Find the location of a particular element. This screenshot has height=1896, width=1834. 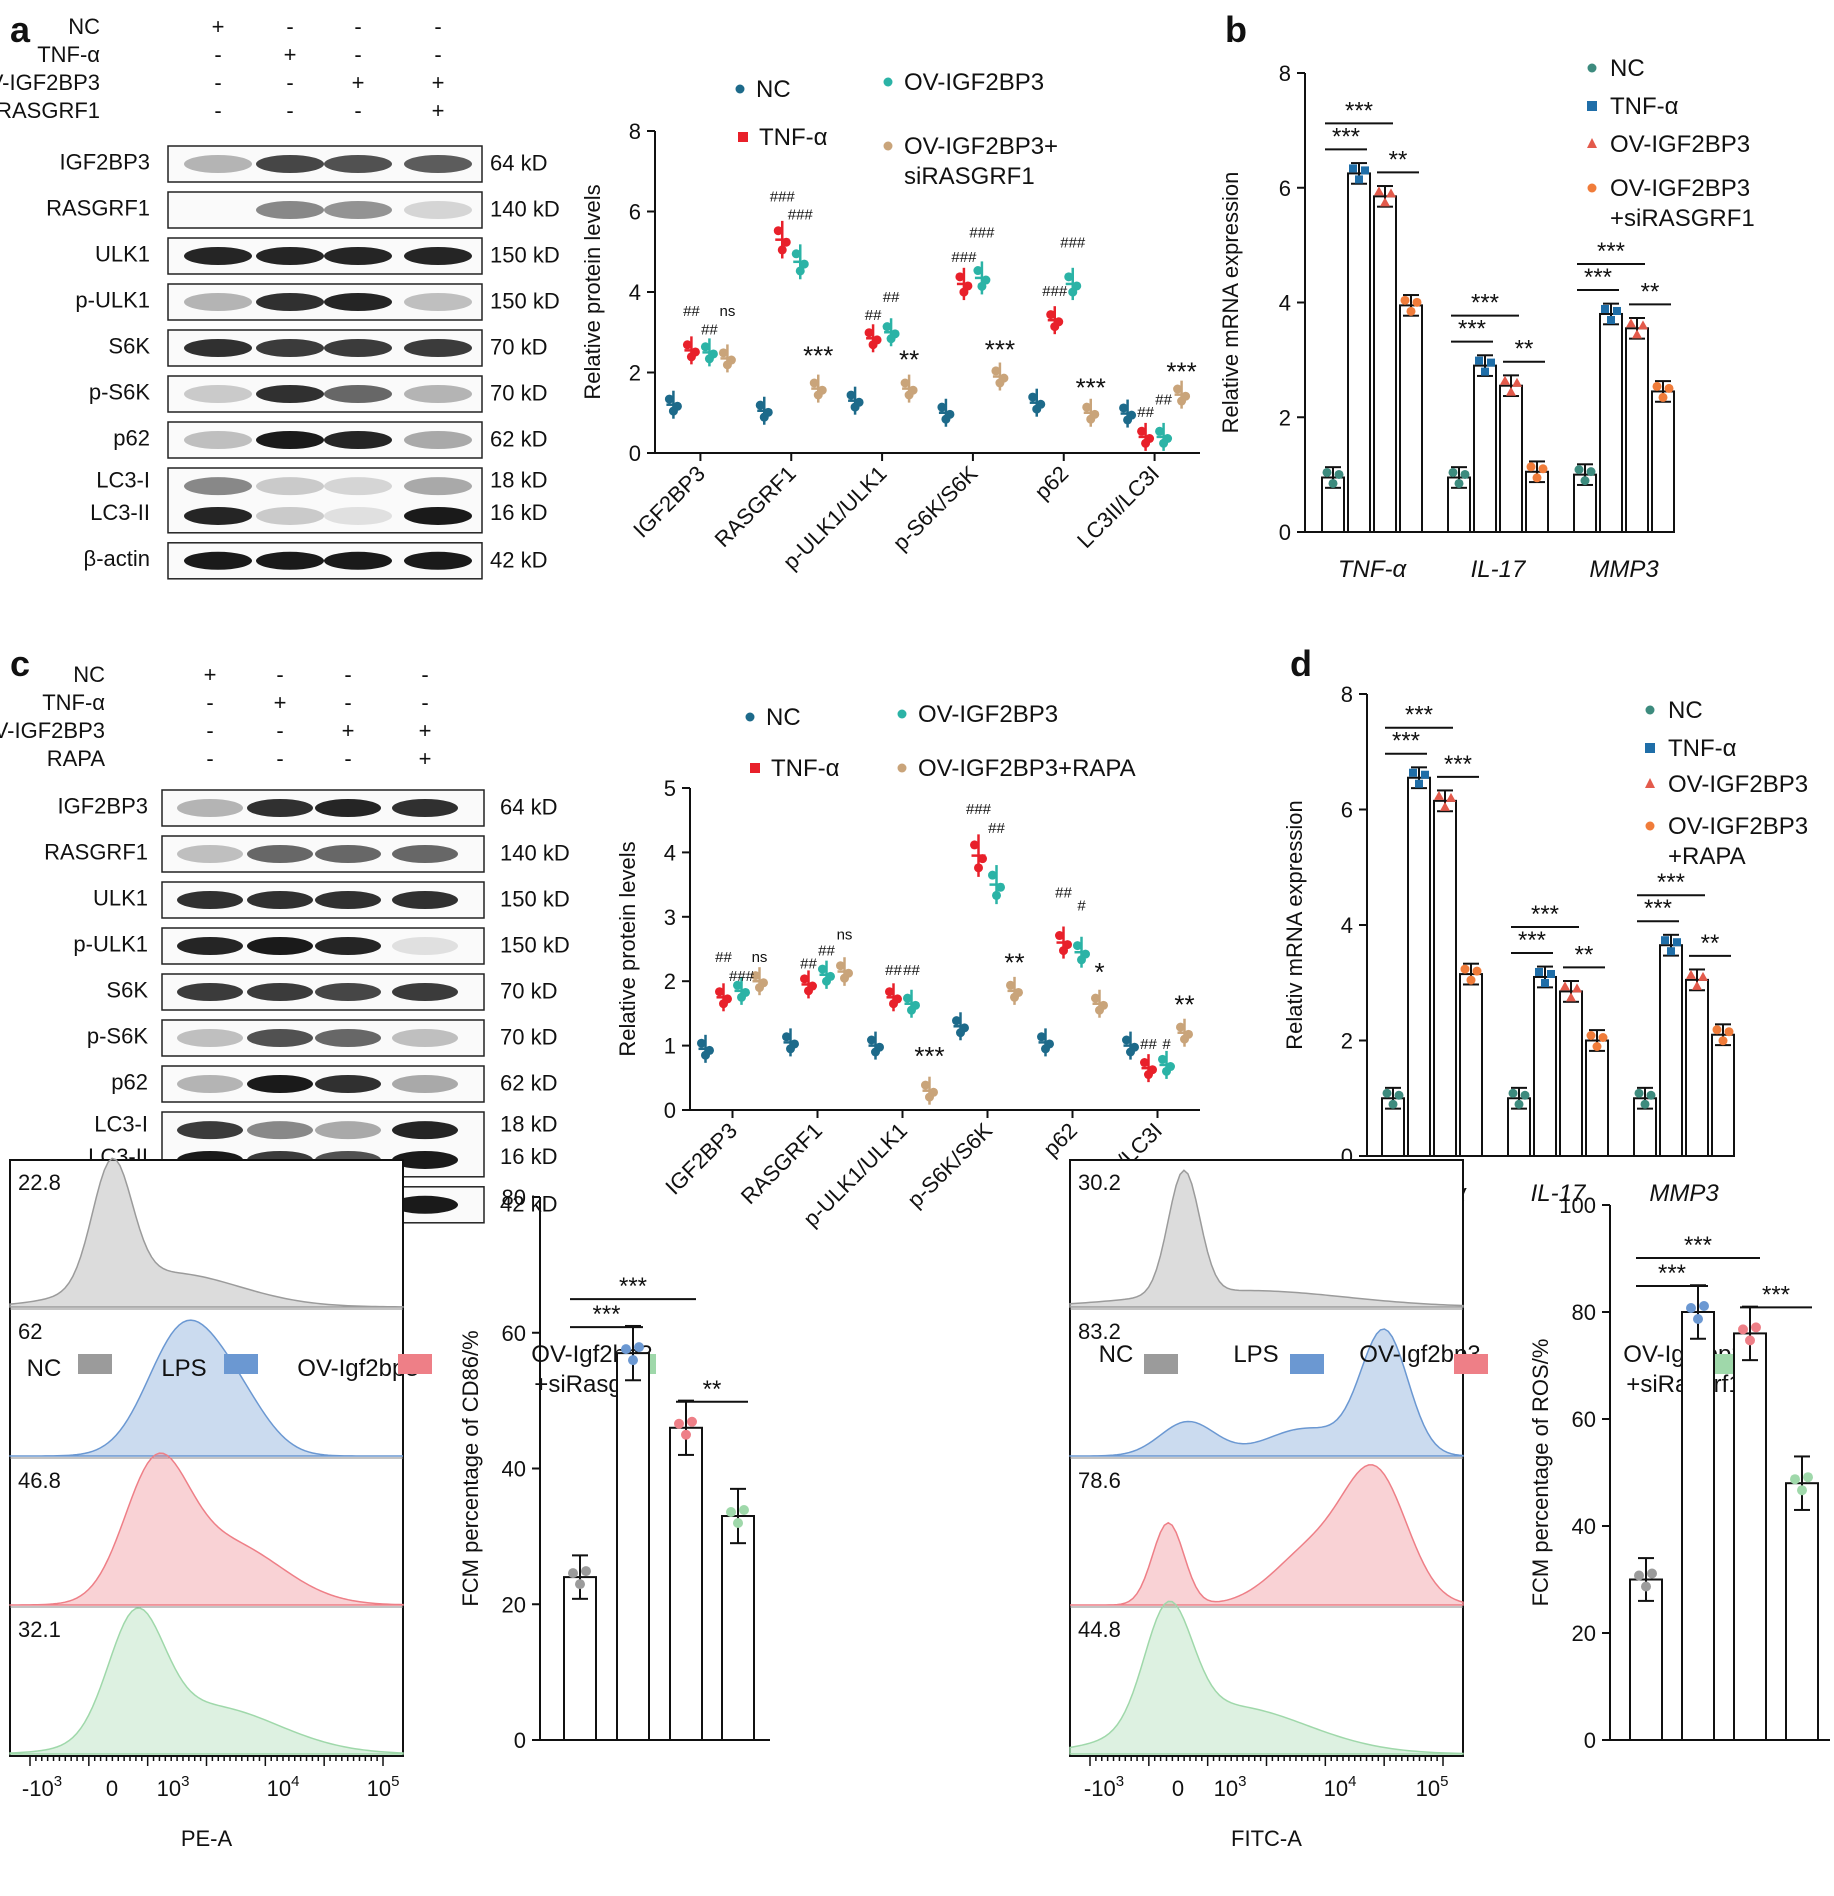

legend-label: TNF-α is located at coordinates (805, 768).